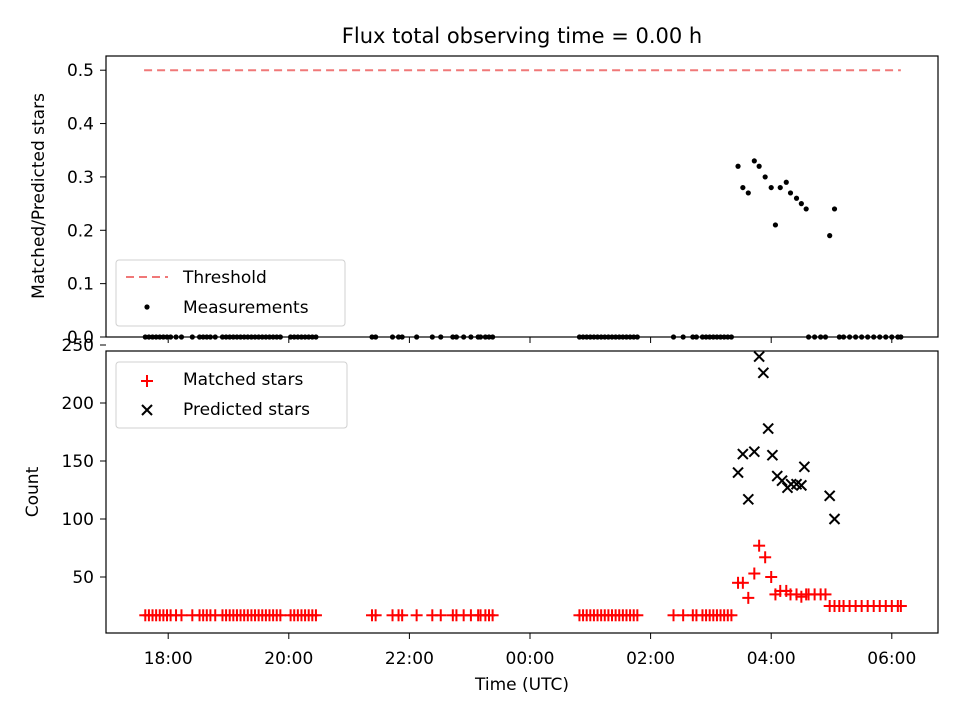 The width and height of the screenshot is (960, 720). I want to click on x-axis-label: Time (UTC), so click(521, 685).